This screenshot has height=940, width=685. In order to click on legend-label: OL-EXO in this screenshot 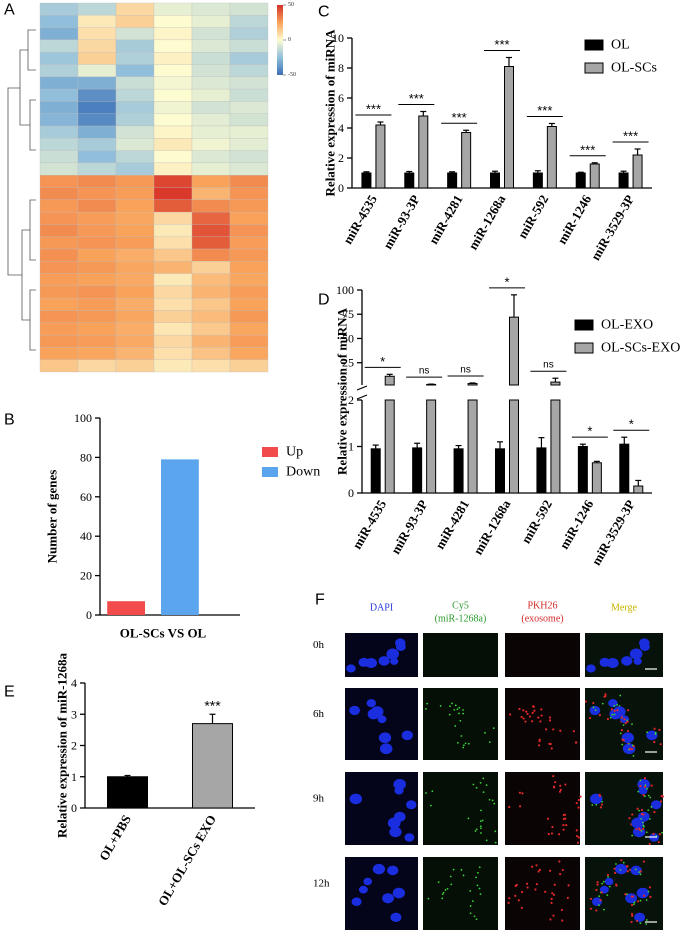, I will do `click(627, 325)`.